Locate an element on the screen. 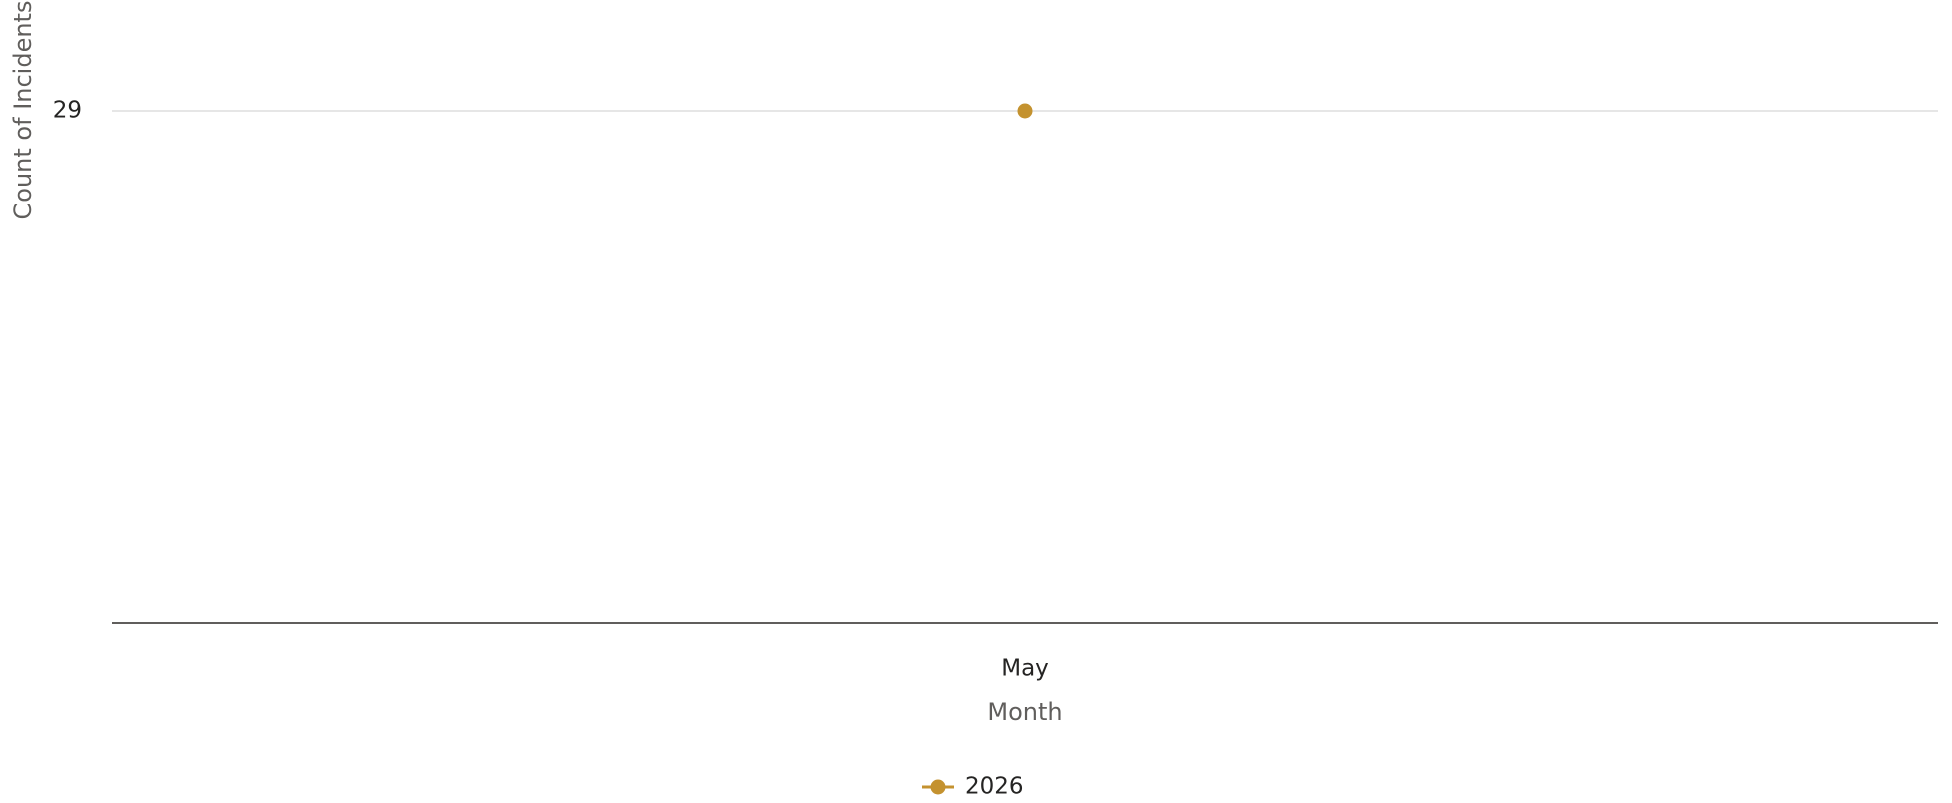 This screenshot has height=803, width=1952. y-tick-label: 29 is located at coordinates (67, 111).